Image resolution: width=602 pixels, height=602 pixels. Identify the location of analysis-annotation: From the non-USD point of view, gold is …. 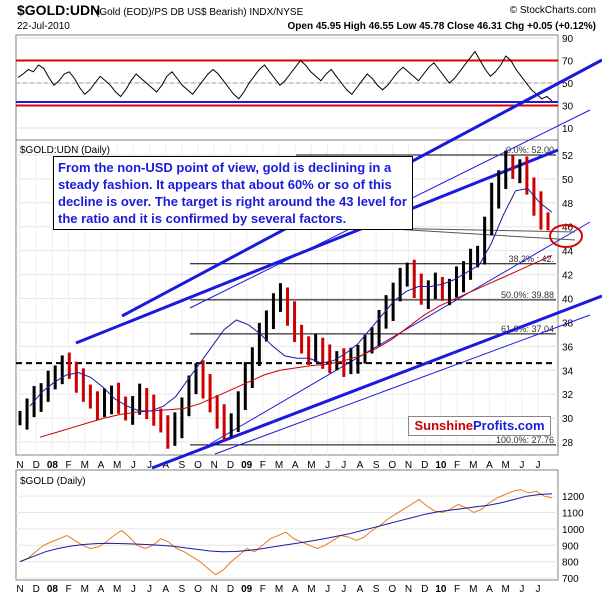
(233, 193).